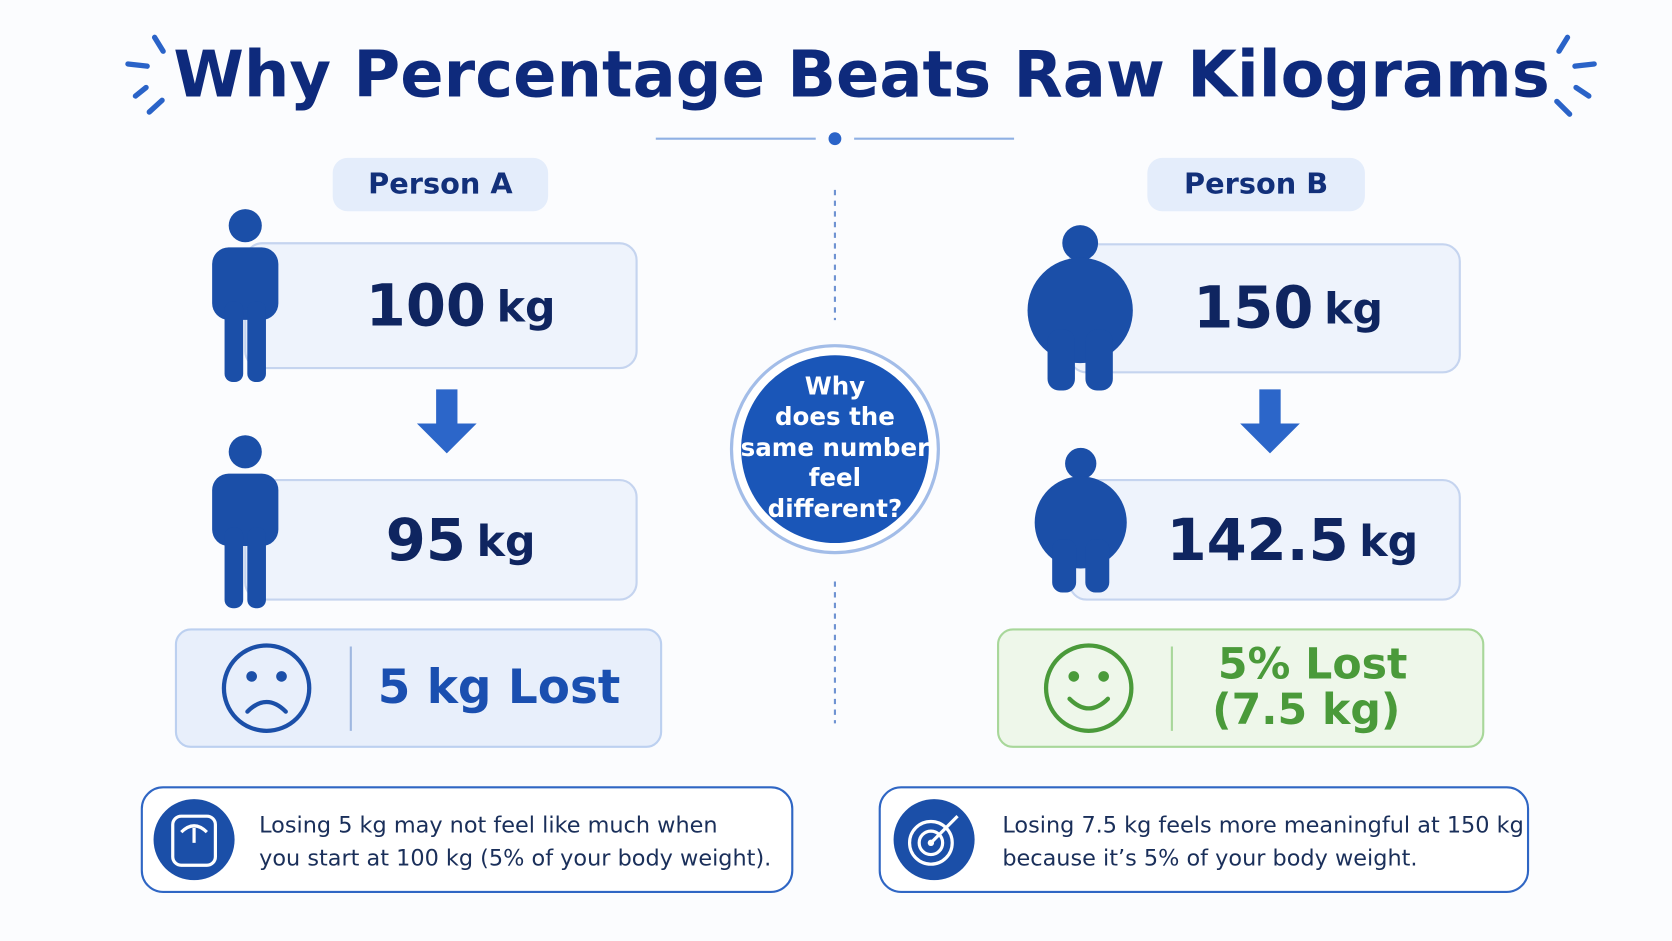 Image resolution: width=1672 pixels, height=941 pixels. I want to click on question-line: Why, so click(835, 385).